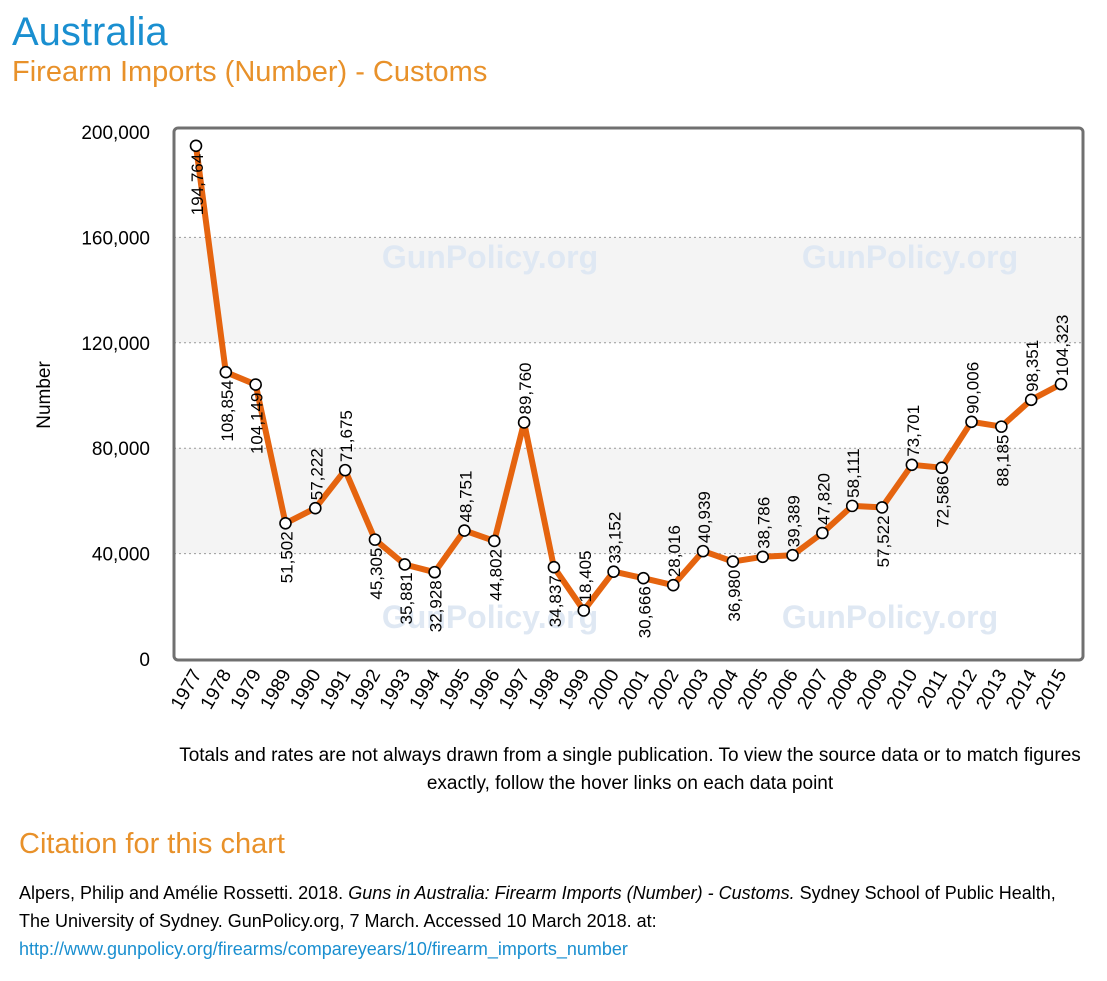 The width and height of the screenshot is (1107, 981). I want to click on data-label: 36,980, so click(734, 596).